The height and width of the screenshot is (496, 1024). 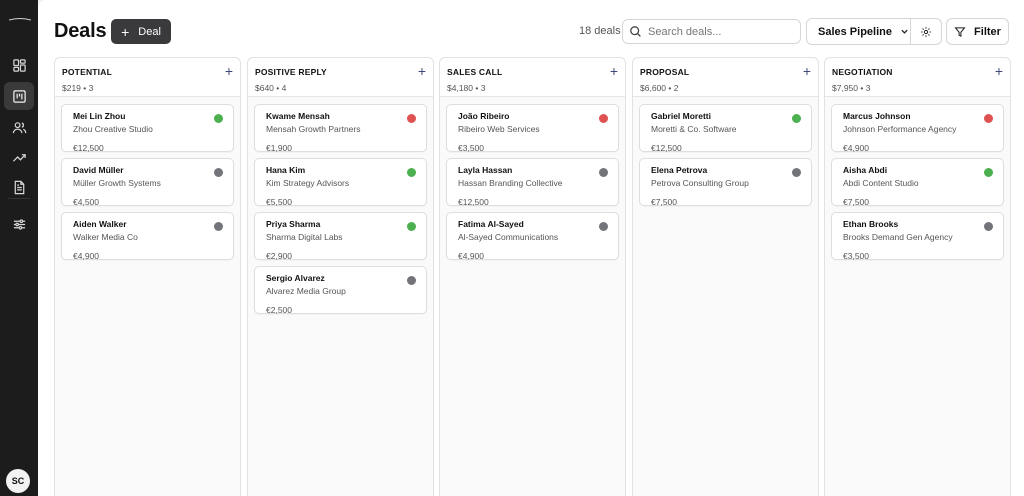 What do you see at coordinates (635, 31) in the screenshot?
I see `search-icon` at bounding box center [635, 31].